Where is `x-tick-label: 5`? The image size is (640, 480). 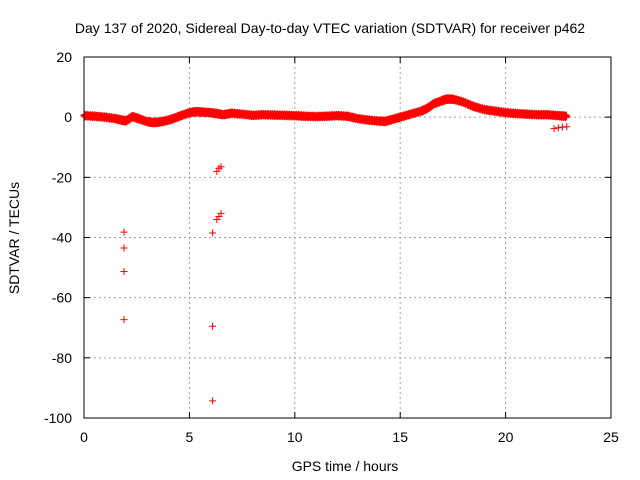 x-tick-label: 5 is located at coordinates (190, 437).